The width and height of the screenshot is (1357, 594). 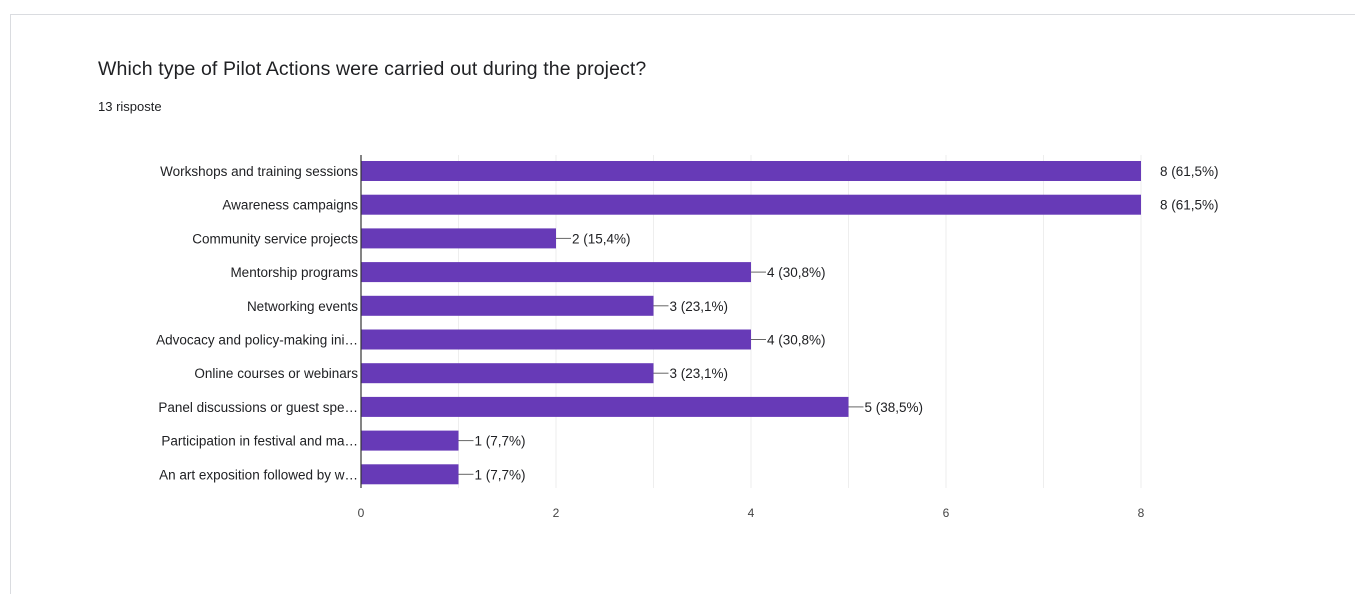 I want to click on x-tick-label: 6, so click(x=946, y=513).